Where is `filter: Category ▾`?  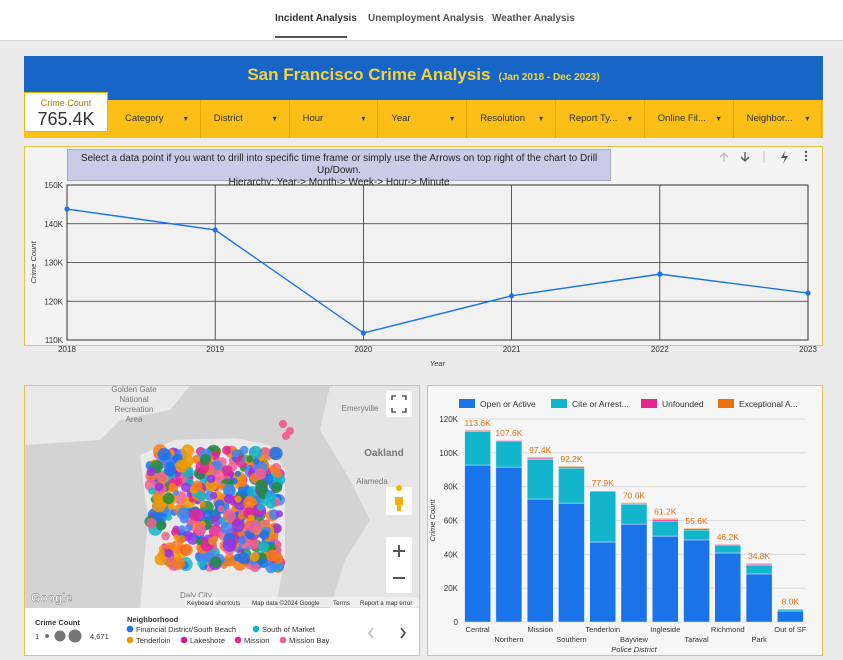 filter: Category ▾ is located at coordinates (156, 119).